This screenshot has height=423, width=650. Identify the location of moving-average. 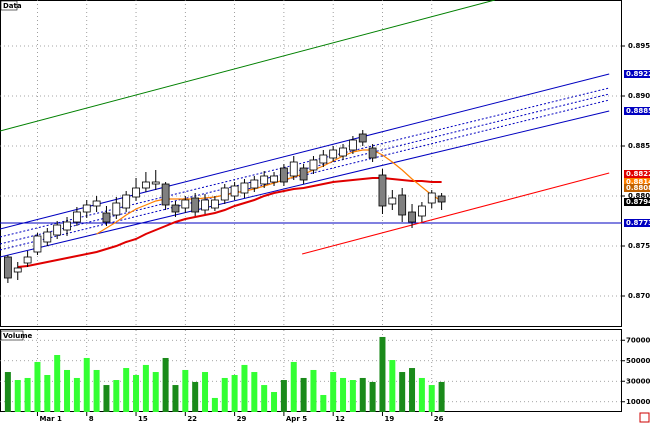
(229, 222).